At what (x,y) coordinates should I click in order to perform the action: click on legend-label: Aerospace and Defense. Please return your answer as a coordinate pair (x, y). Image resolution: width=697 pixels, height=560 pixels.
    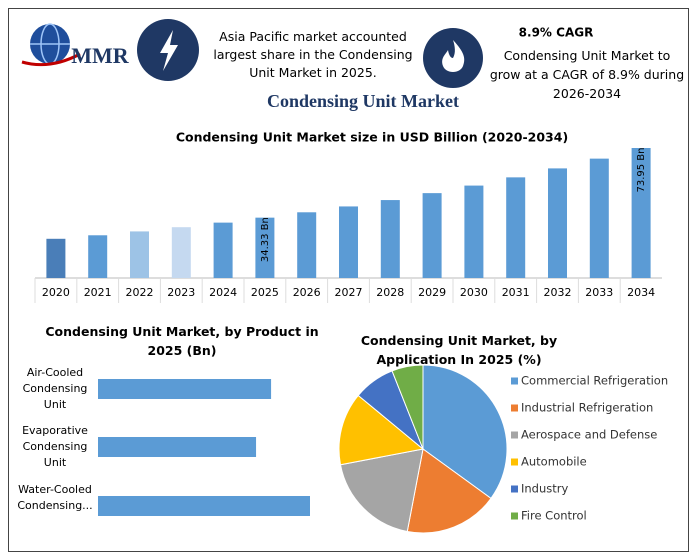
    Looking at the image, I should click on (589, 435).